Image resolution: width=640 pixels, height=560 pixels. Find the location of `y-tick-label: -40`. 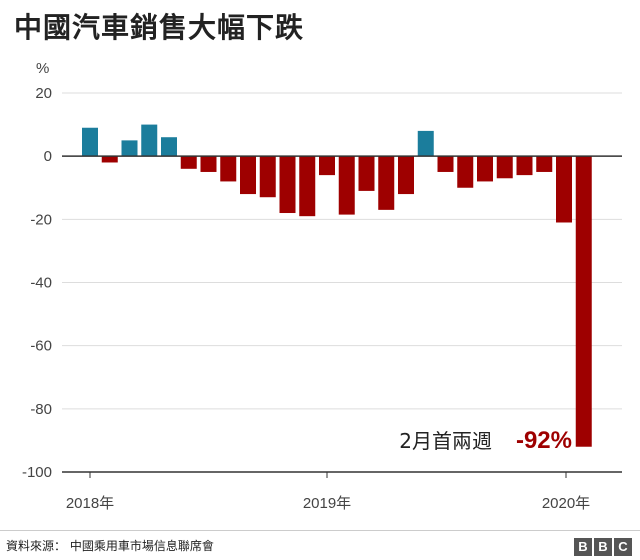

y-tick-label: -40 is located at coordinates (41, 283).